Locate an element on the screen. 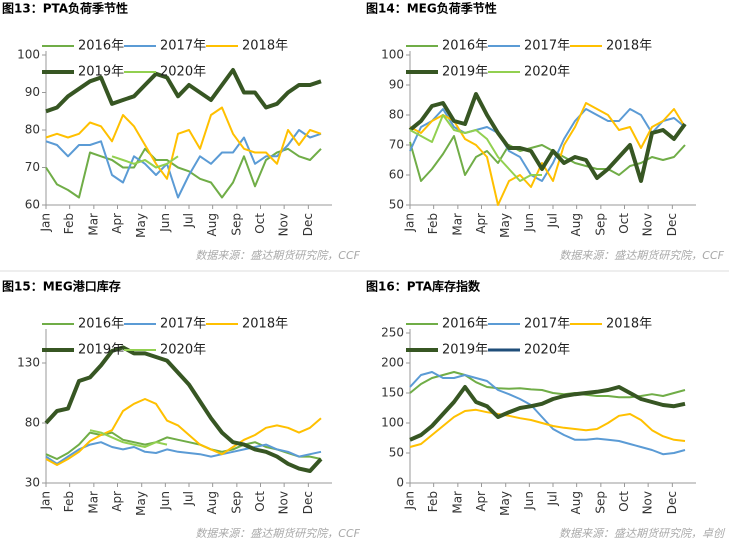  y-tick-label: 150 is located at coordinates (392, 393).